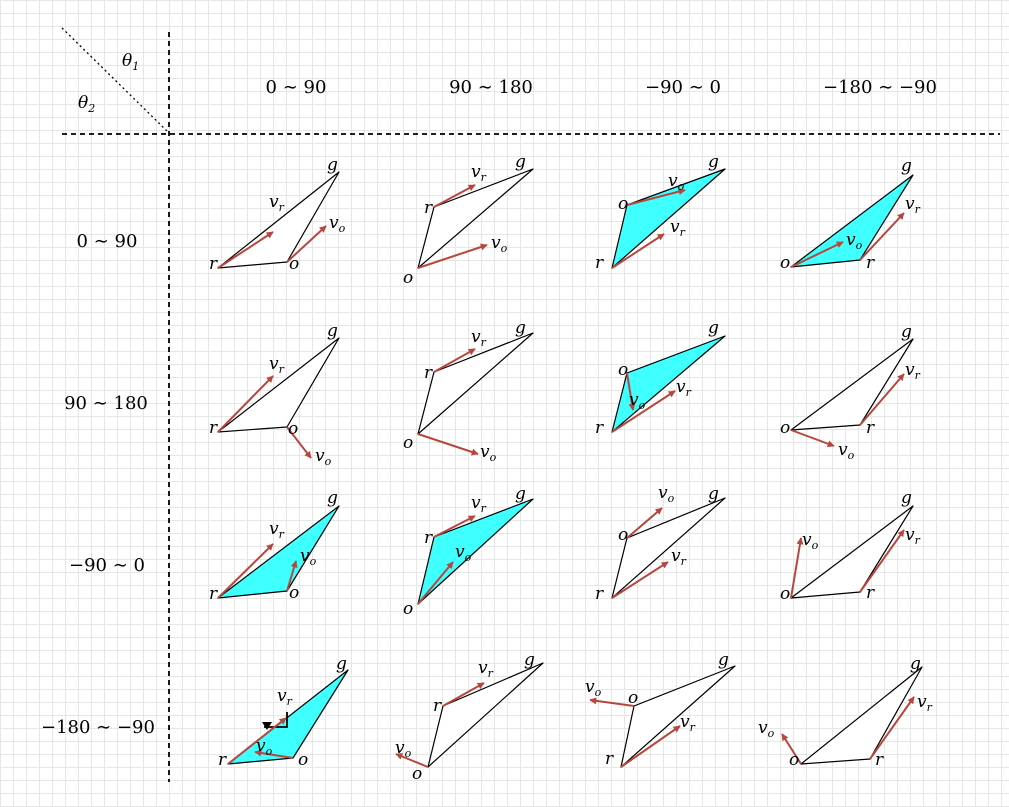 This screenshot has height=807, width=1009. I want to click on right-angle-mark, so click(276, 720).